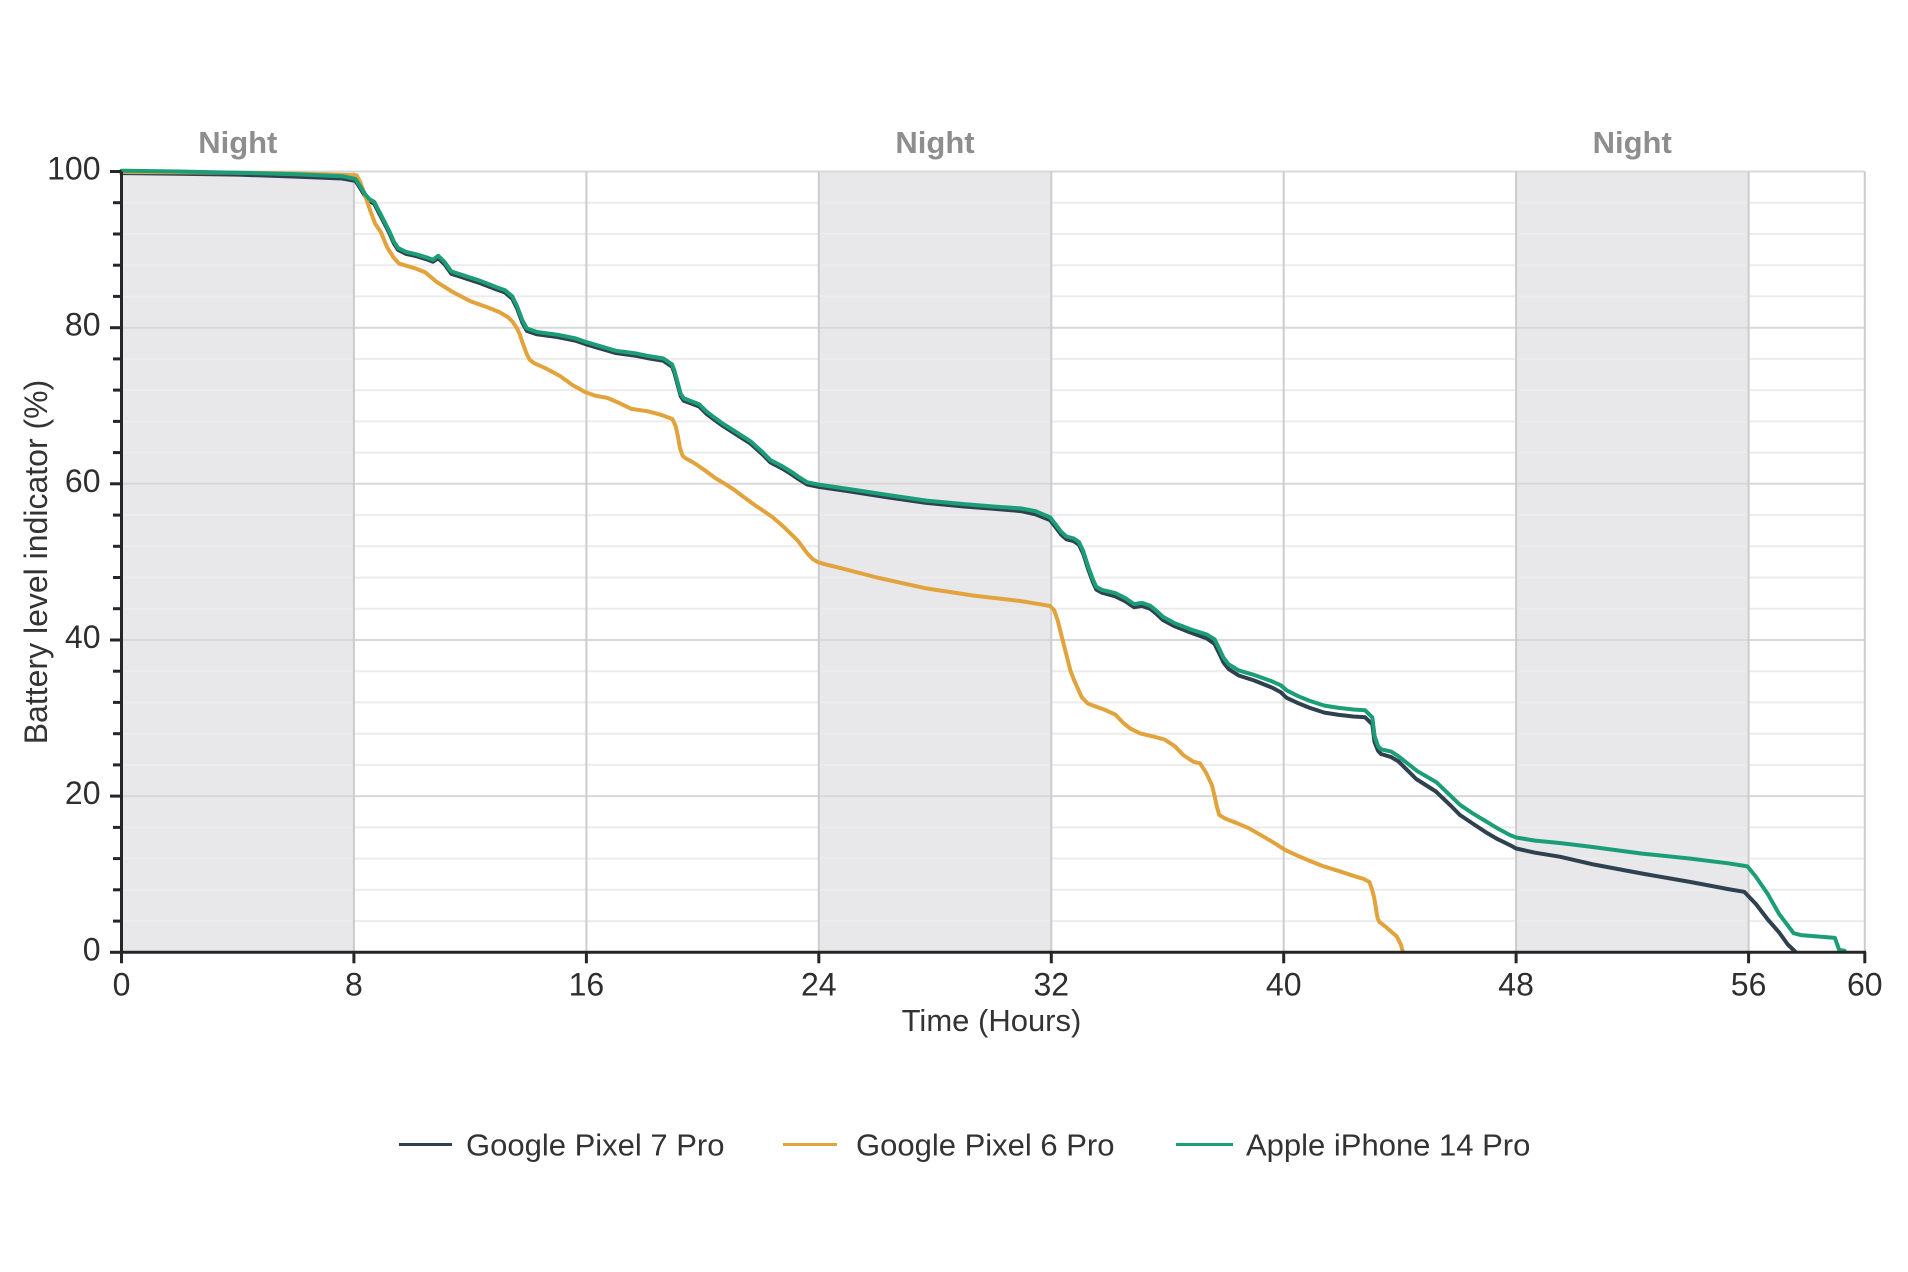 The height and width of the screenshot is (1272, 1908). I want to click on svg-text: 32, so click(1052, 985).